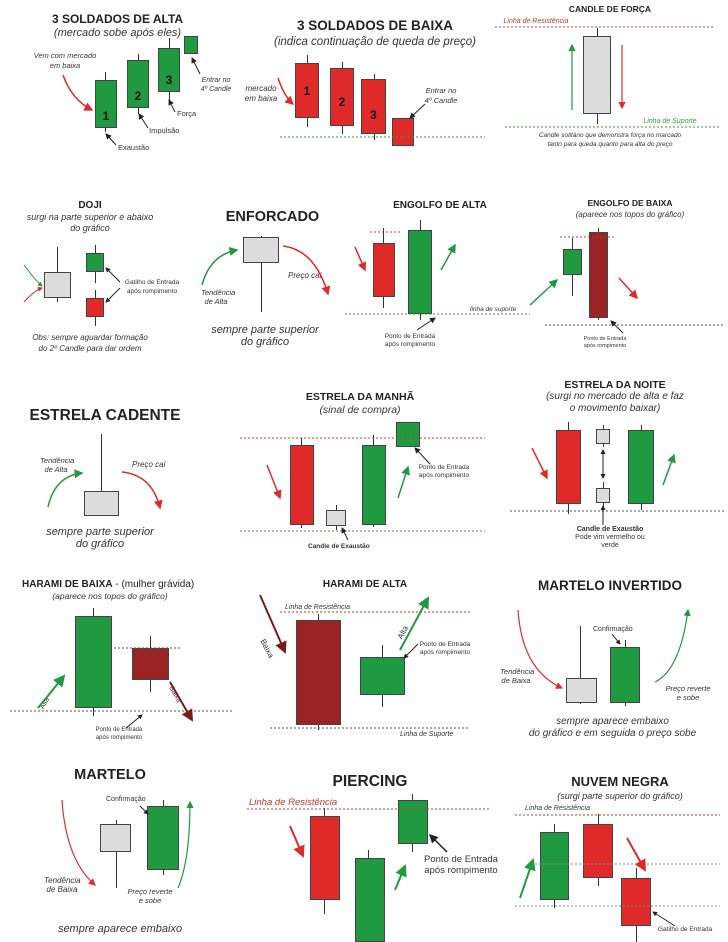  I want to click on candle-estrela-cadente, so click(101, 503).